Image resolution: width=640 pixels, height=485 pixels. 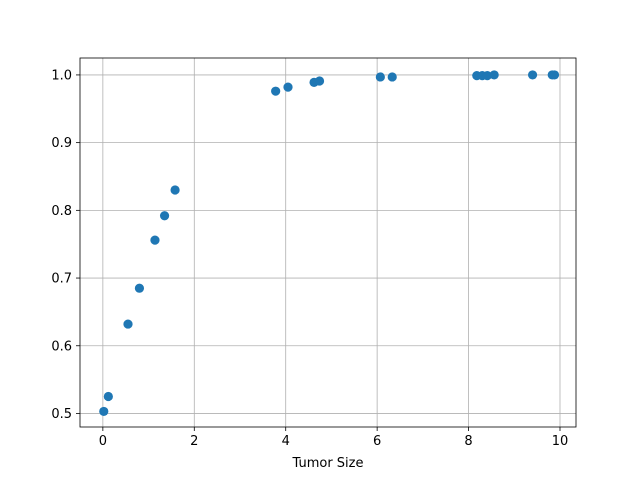 I want to click on x-tick-label: 4, so click(x=286, y=441).